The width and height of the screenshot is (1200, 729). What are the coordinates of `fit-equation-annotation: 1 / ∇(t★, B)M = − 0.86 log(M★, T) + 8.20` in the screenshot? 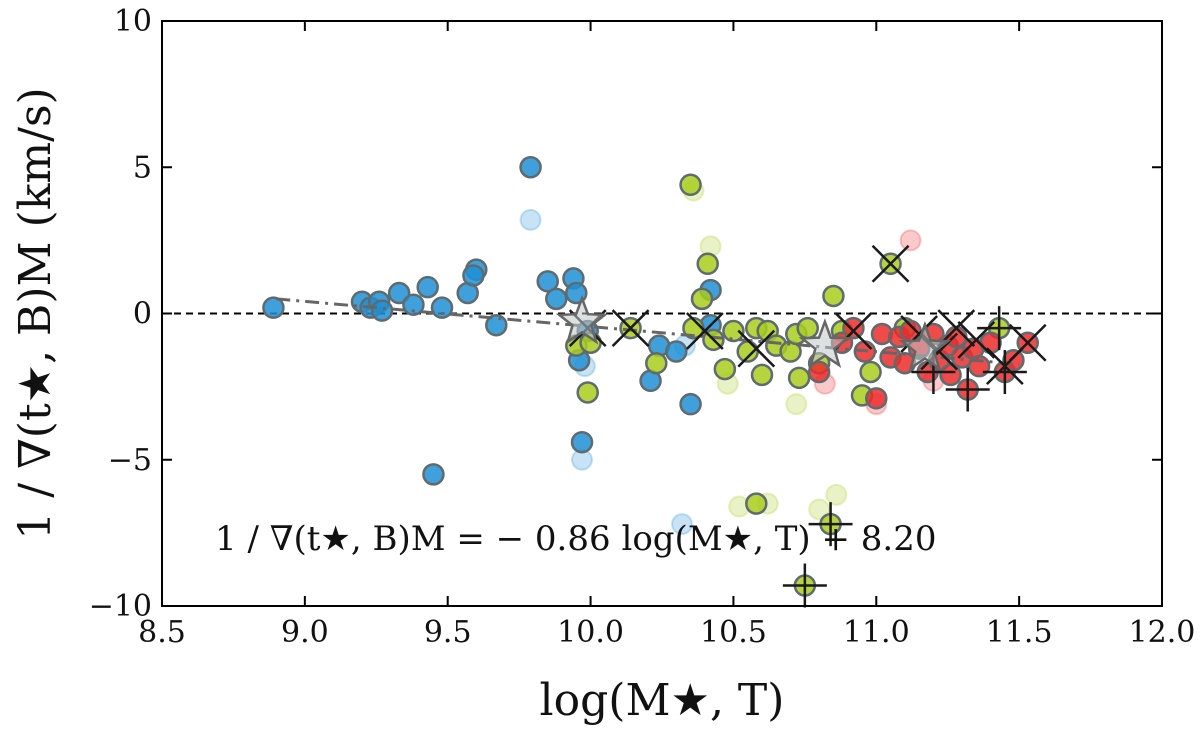 It's located at (575, 539).